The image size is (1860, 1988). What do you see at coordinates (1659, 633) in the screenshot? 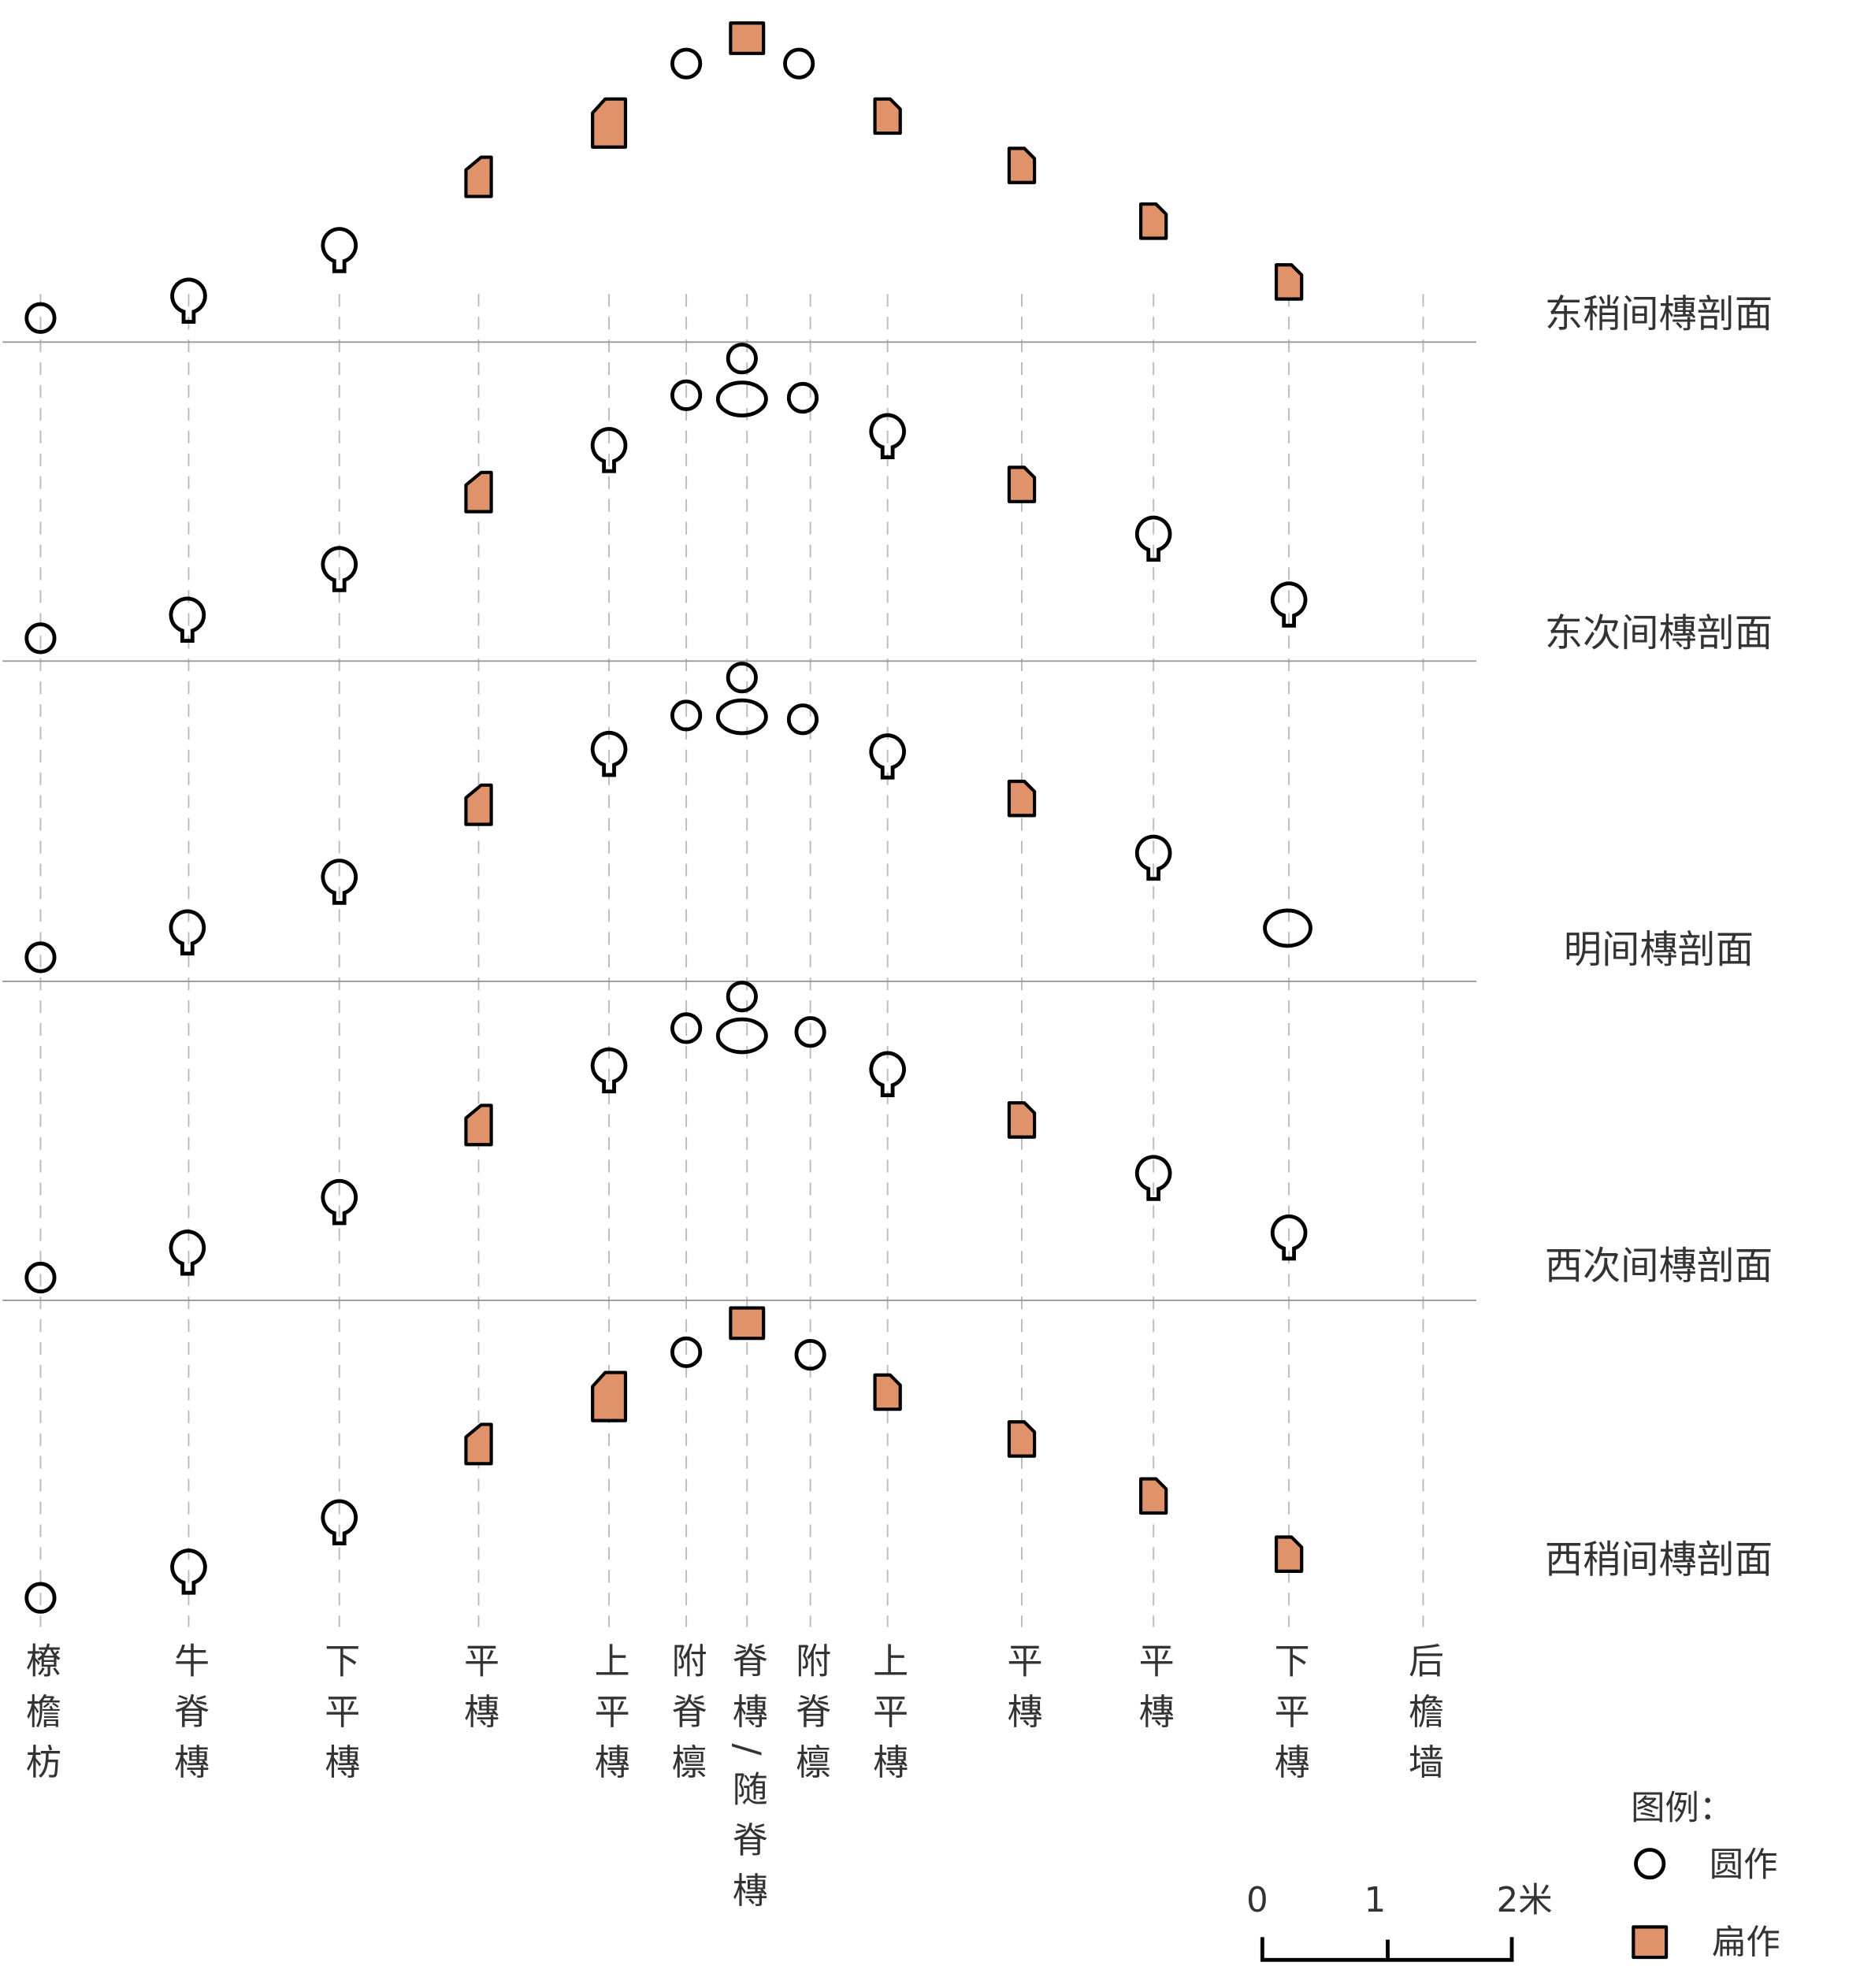
I see `section-label: 东次间槫剖面` at bounding box center [1659, 633].